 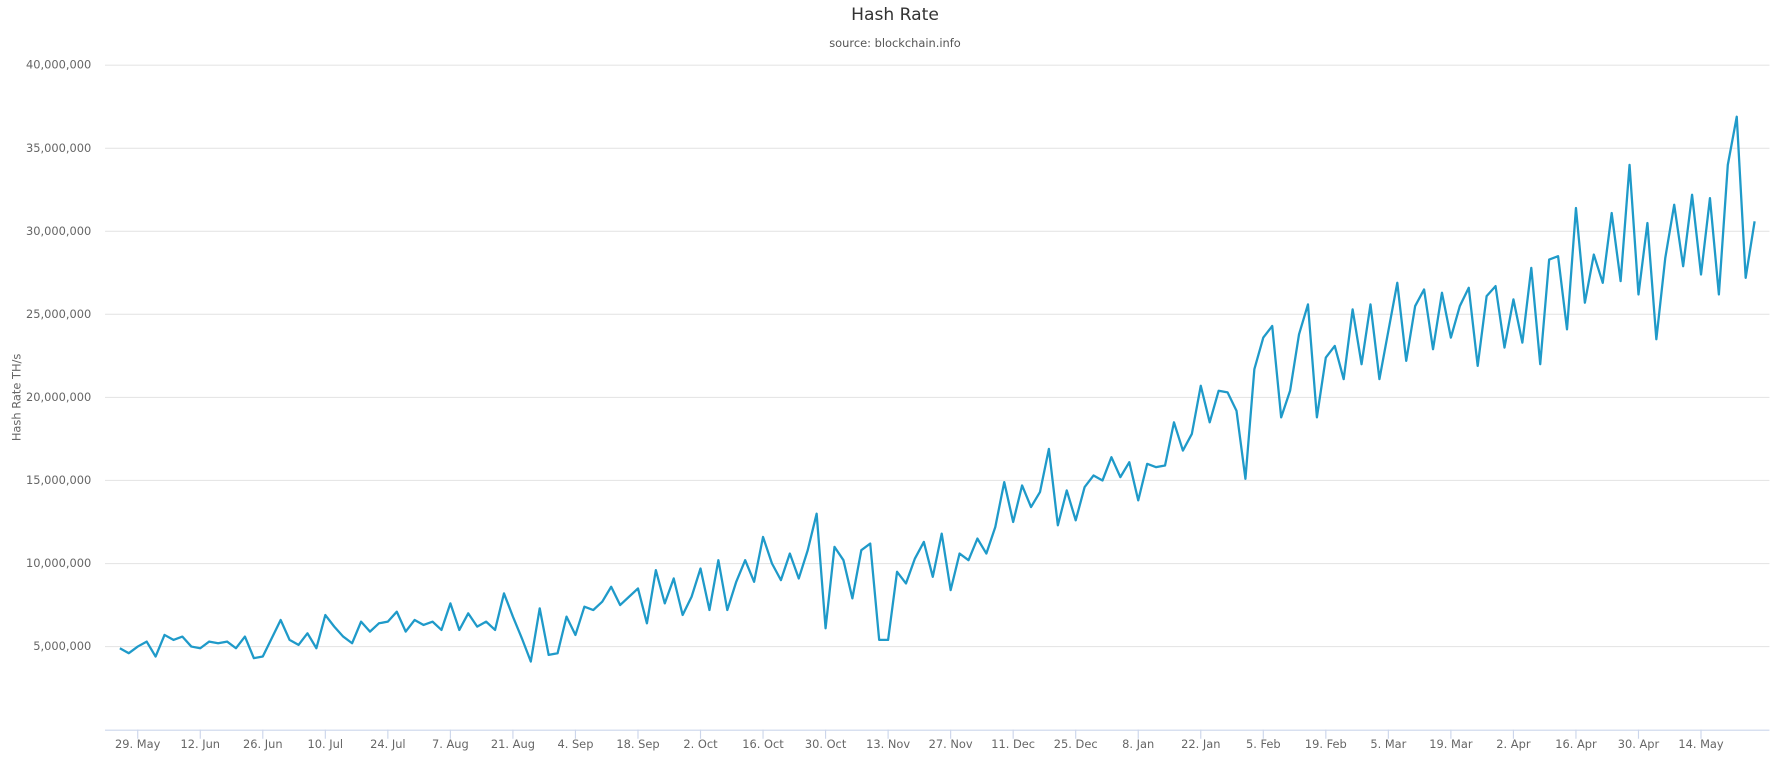 What do you see at coordinates (1263, 744) in the screenshot?
I see `x-tick-label: 5. Feb` at bounding box center [1263, 744].